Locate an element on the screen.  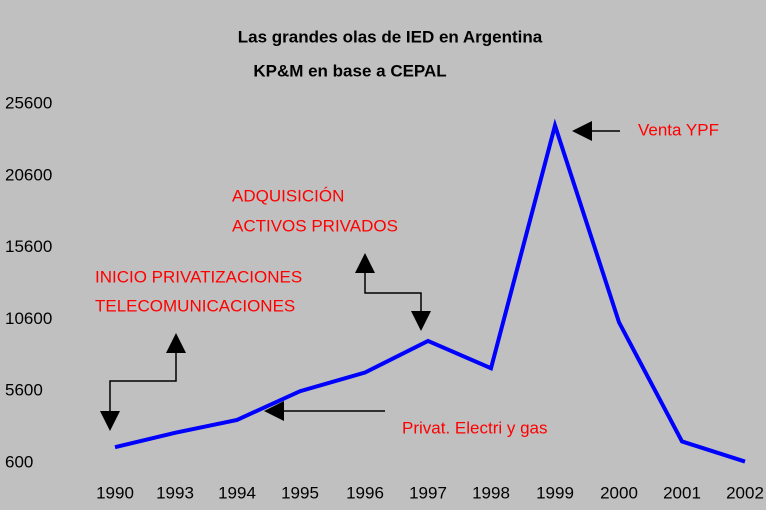
chart-subtitle: KP&M en base a CEPAL is located at coordinates (349, 70).